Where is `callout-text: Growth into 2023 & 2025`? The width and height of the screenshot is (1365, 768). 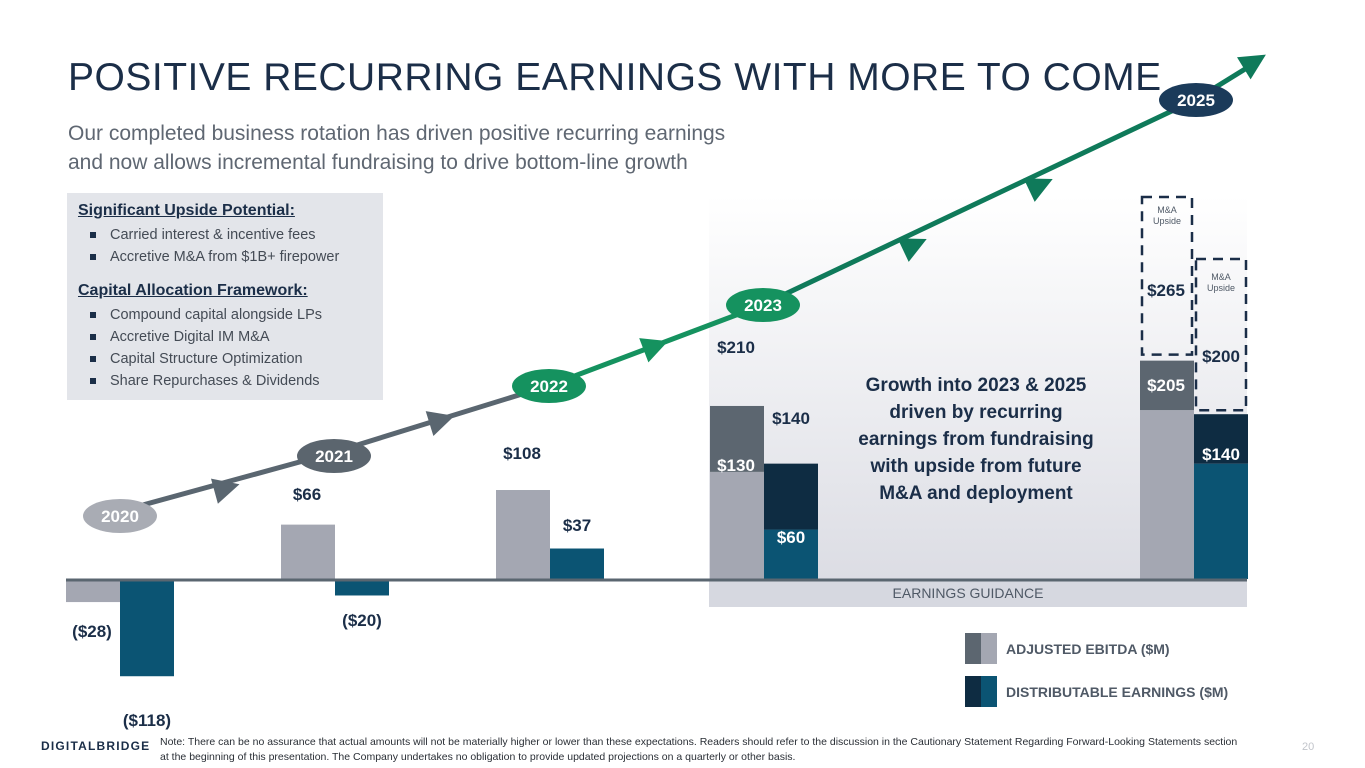
callout-text: Growth into 2023 & 2025 is located at coordinates (976, 385).